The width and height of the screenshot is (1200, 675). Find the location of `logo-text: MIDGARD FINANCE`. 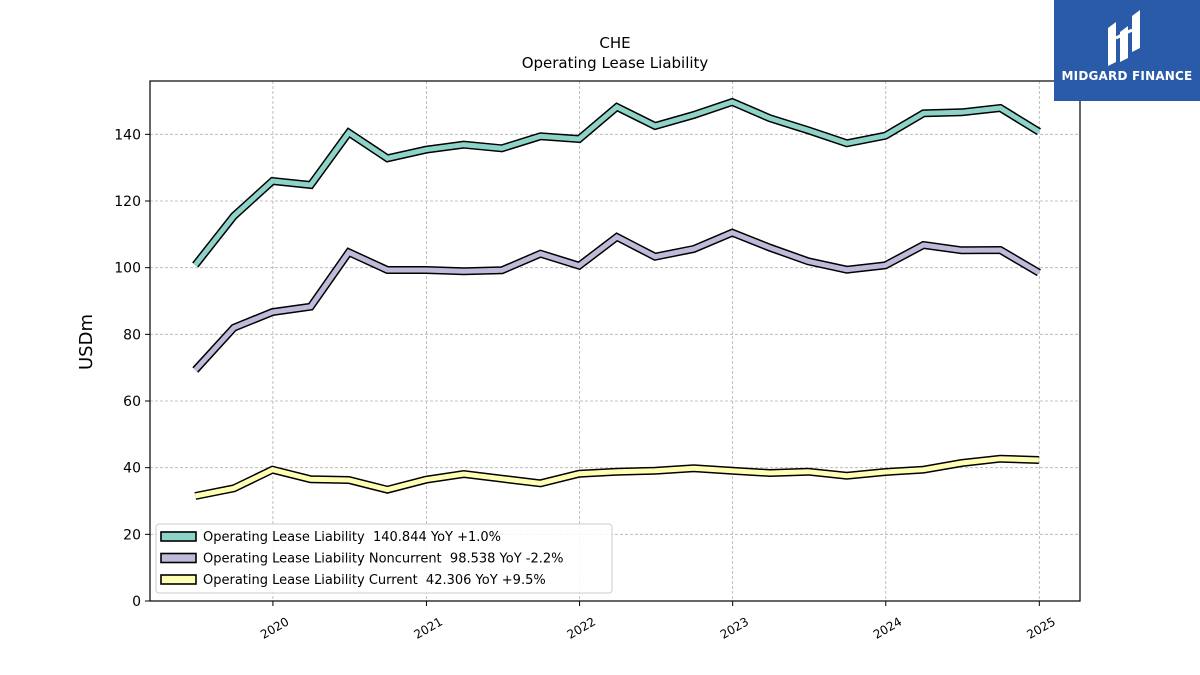

logo-text: MIDGARD FINANCE is located at coordinates (1127, 76).